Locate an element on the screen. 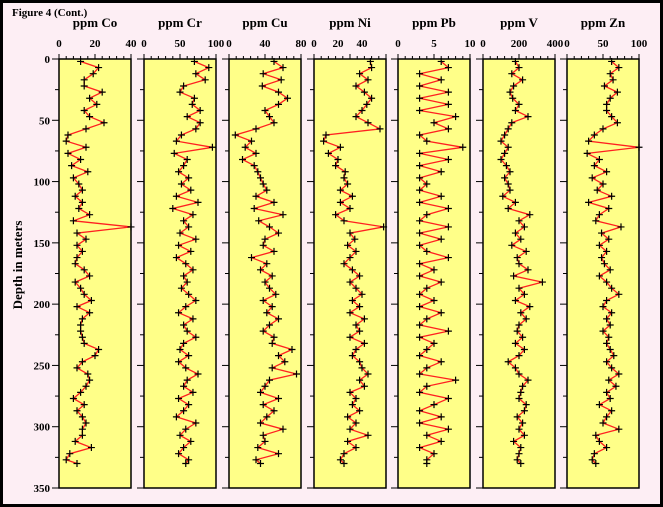 This screenshot has width=663, height=507. x-tick-label: 80 is located at coordinates (302, 44).